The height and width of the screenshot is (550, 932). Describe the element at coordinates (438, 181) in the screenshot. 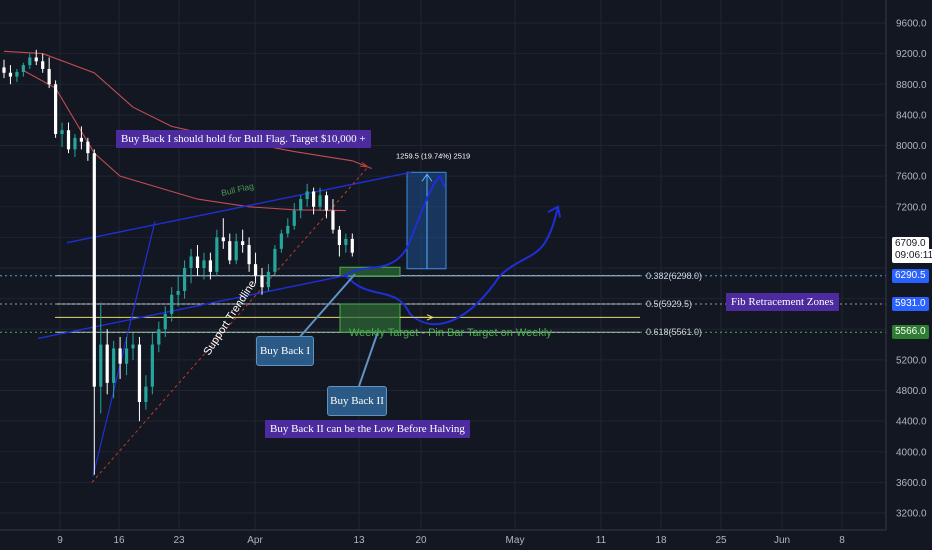

I see `projection-arrow-up-head` at that location.